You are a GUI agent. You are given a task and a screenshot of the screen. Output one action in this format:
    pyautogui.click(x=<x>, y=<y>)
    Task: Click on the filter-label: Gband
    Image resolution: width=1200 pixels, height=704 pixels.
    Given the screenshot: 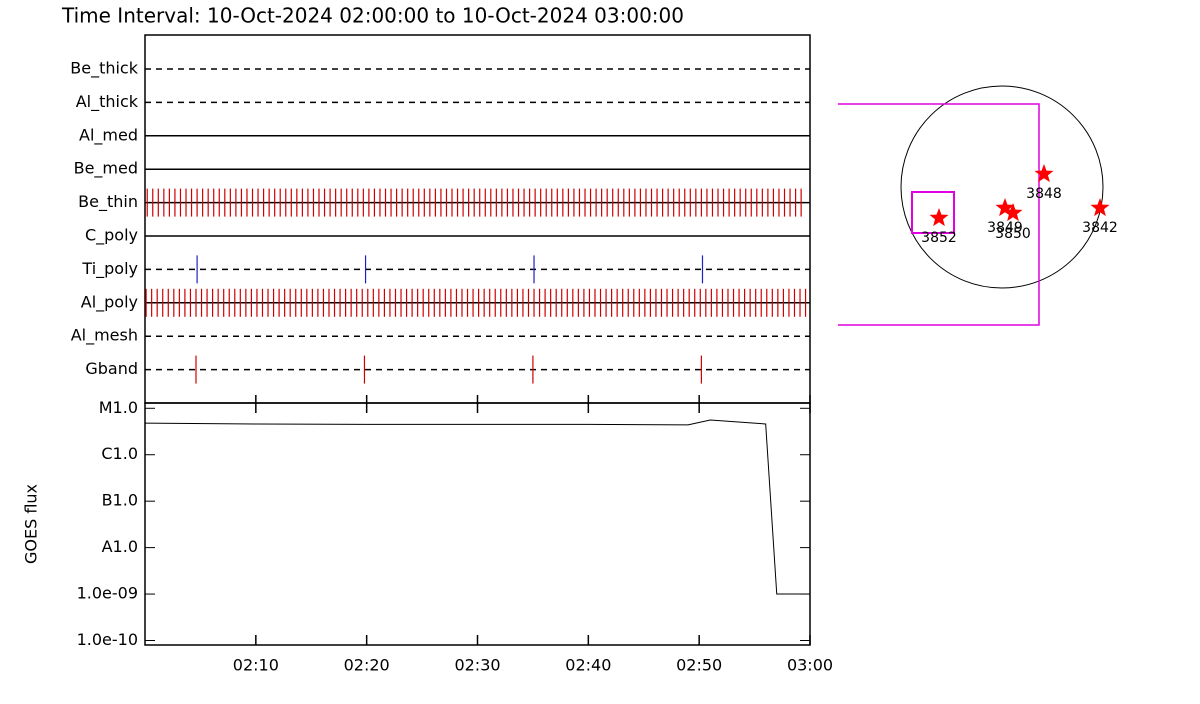 What is the action you would take?
    pyautogui.click(x=111, y=368)
    